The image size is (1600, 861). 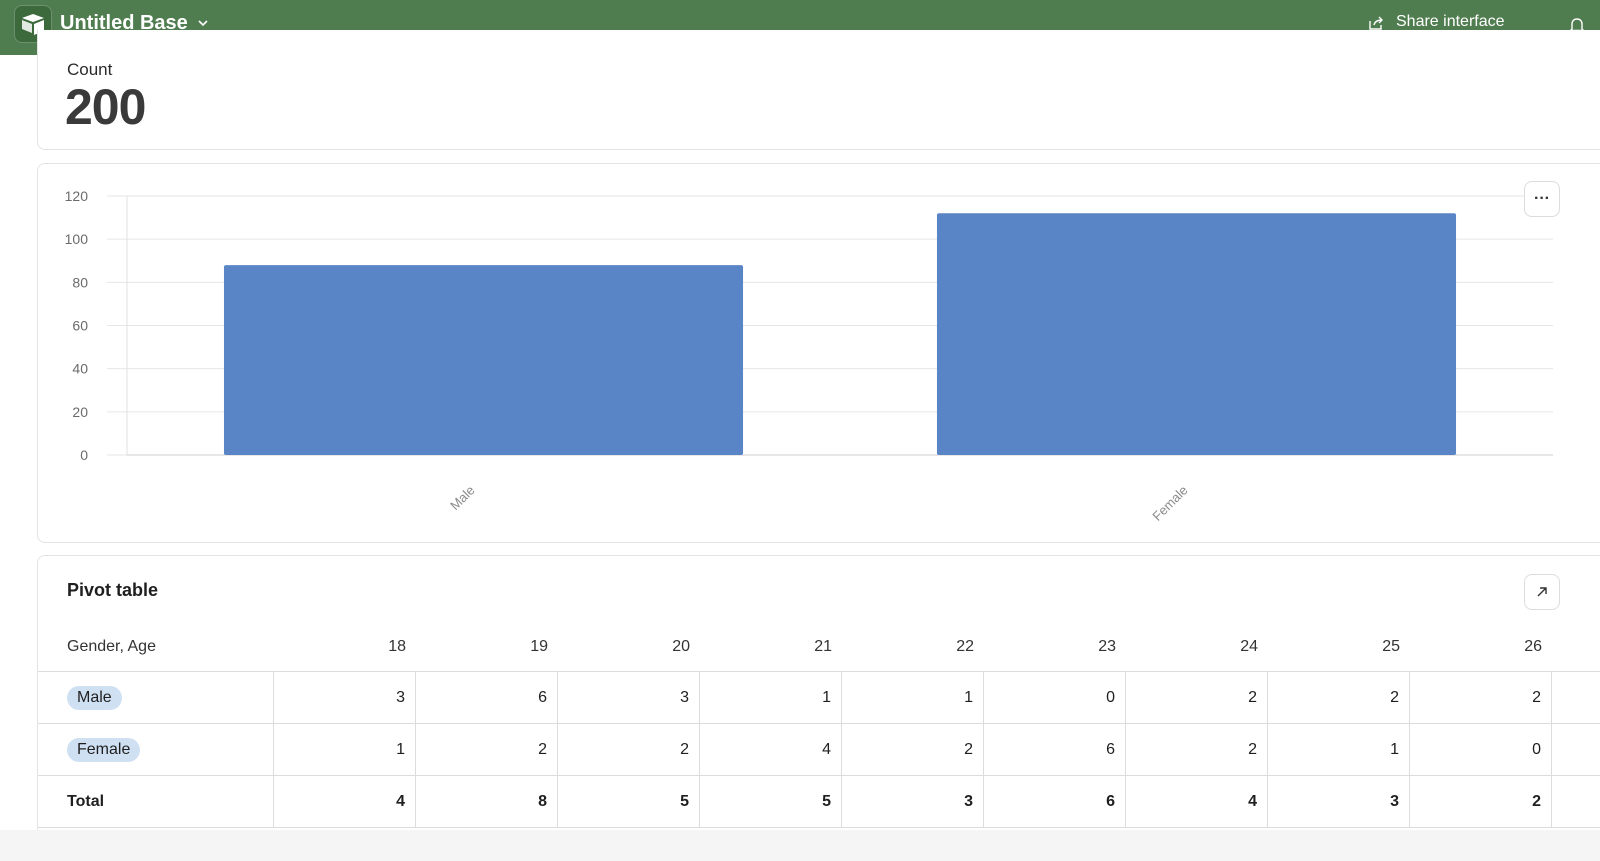 I want to click on count-card: Count 200, so click(x=818, y=90).